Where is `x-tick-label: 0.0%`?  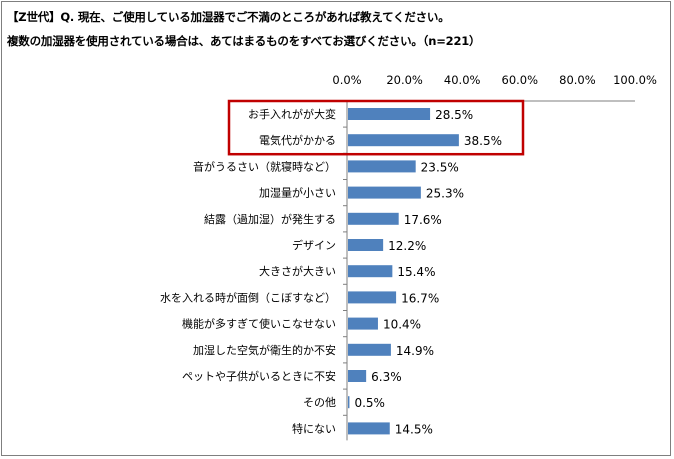
x-tick-label: 0.0% is located at coordinates (346, 80).